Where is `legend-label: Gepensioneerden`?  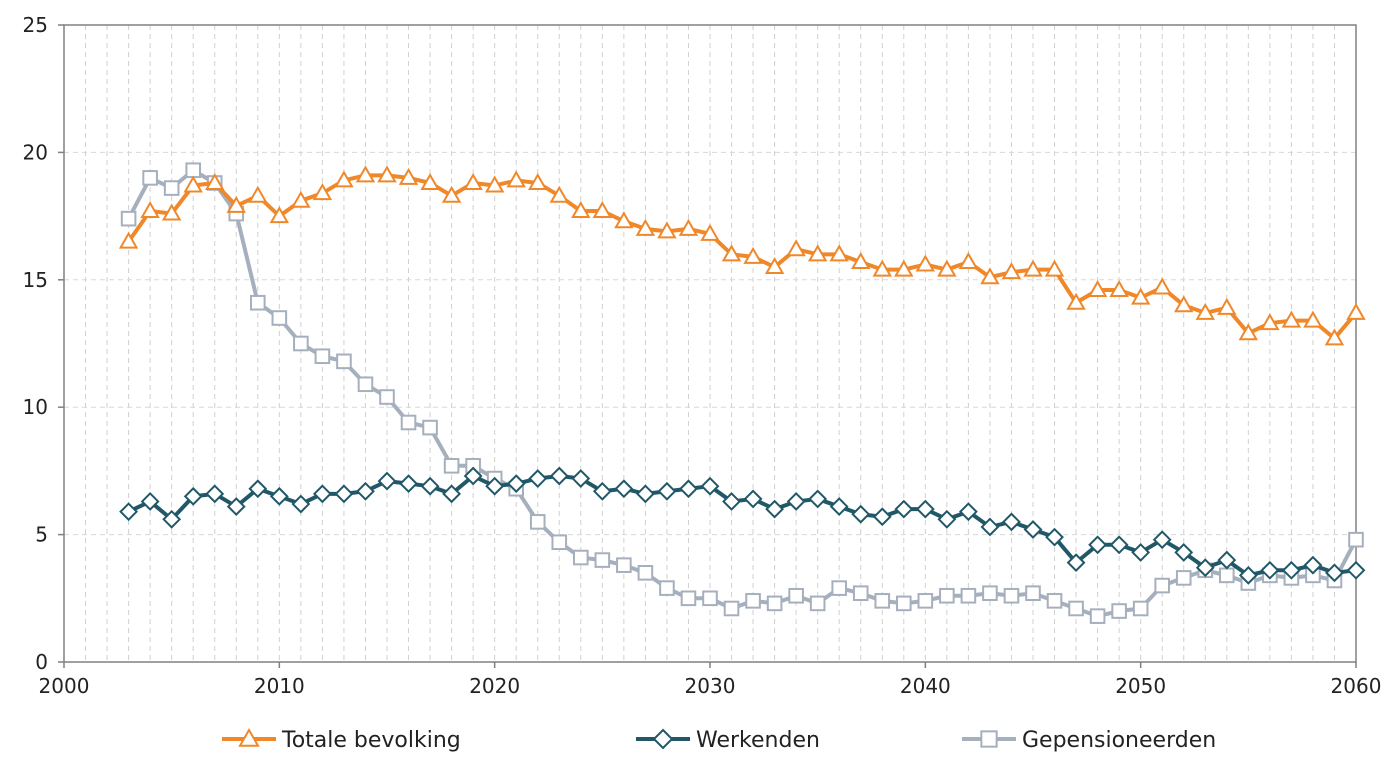 legend-label: Gepensioneerden is located at coordinates (1119, 740).